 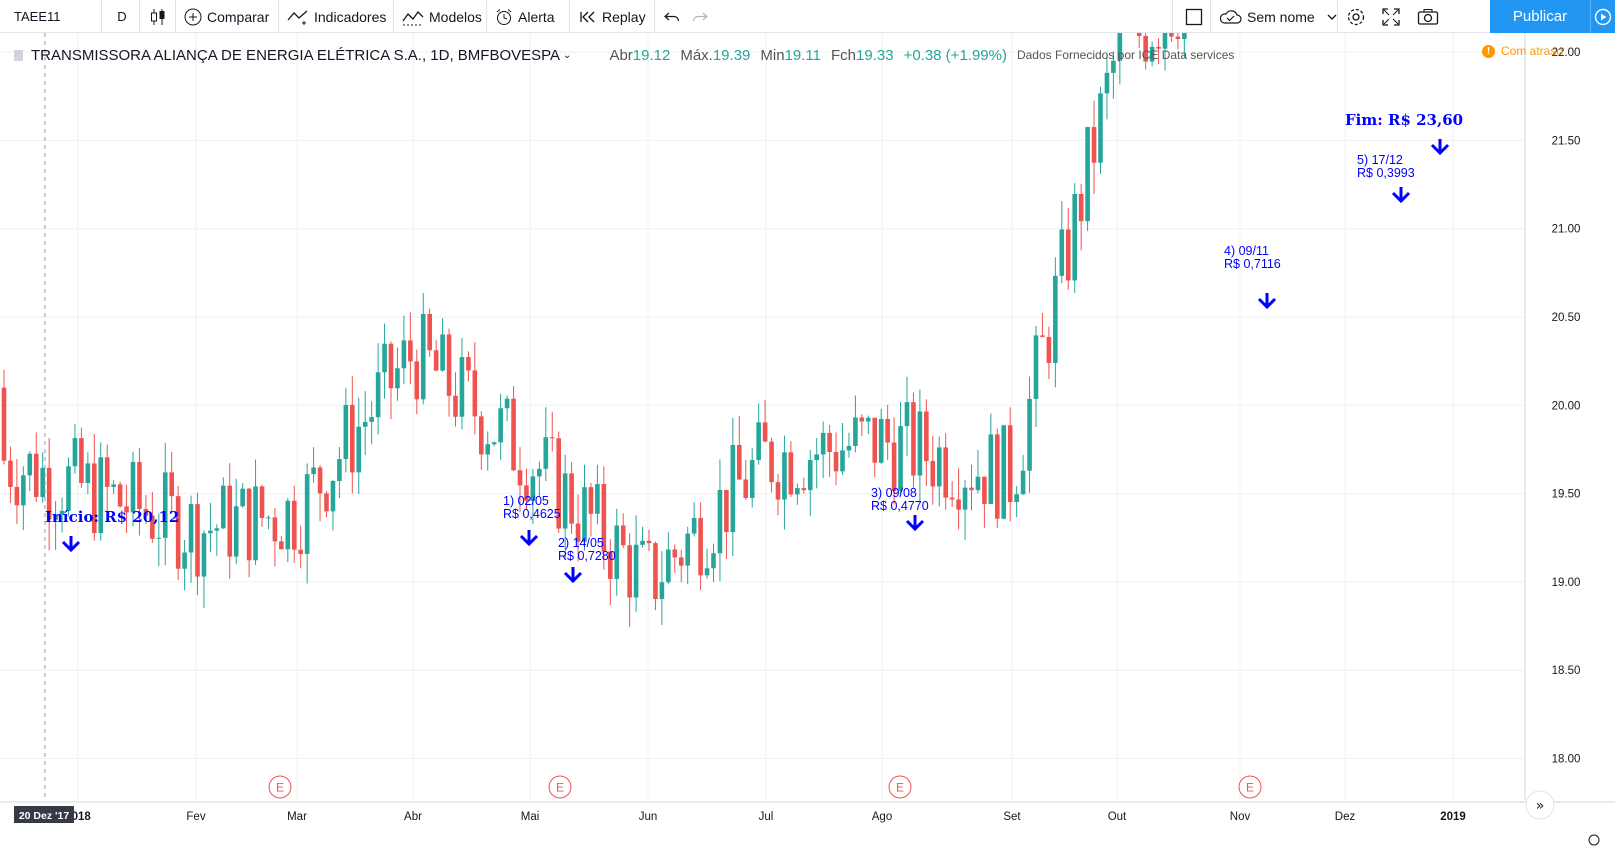 What do you see at coordinates (18, 55) in the screenshot?
I see `legend-icon` at bounding box center [18, 55].